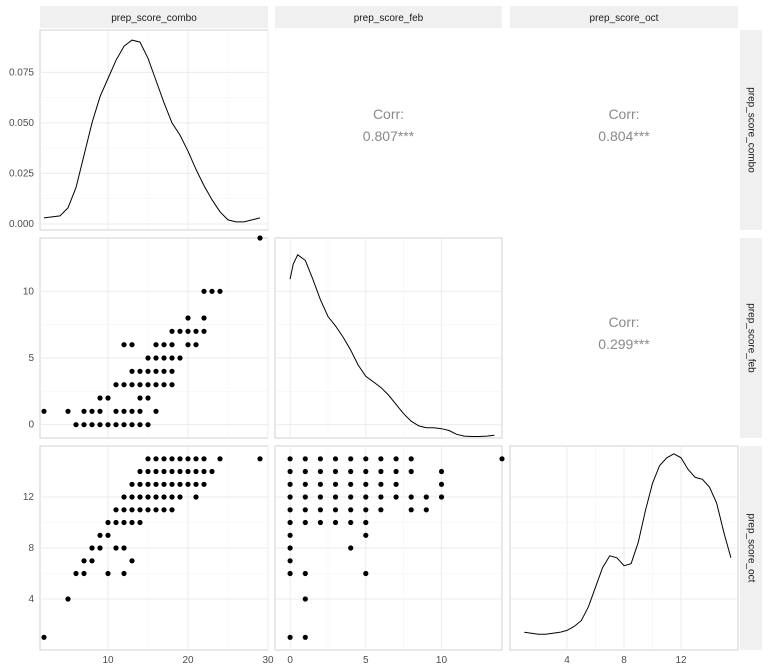 The width and height of the screenshot is (768, 672). What do you see at coordinates (188, 660) in the screenshot?
I see `x-tick-label: 20` at bounding box center [188, 660].